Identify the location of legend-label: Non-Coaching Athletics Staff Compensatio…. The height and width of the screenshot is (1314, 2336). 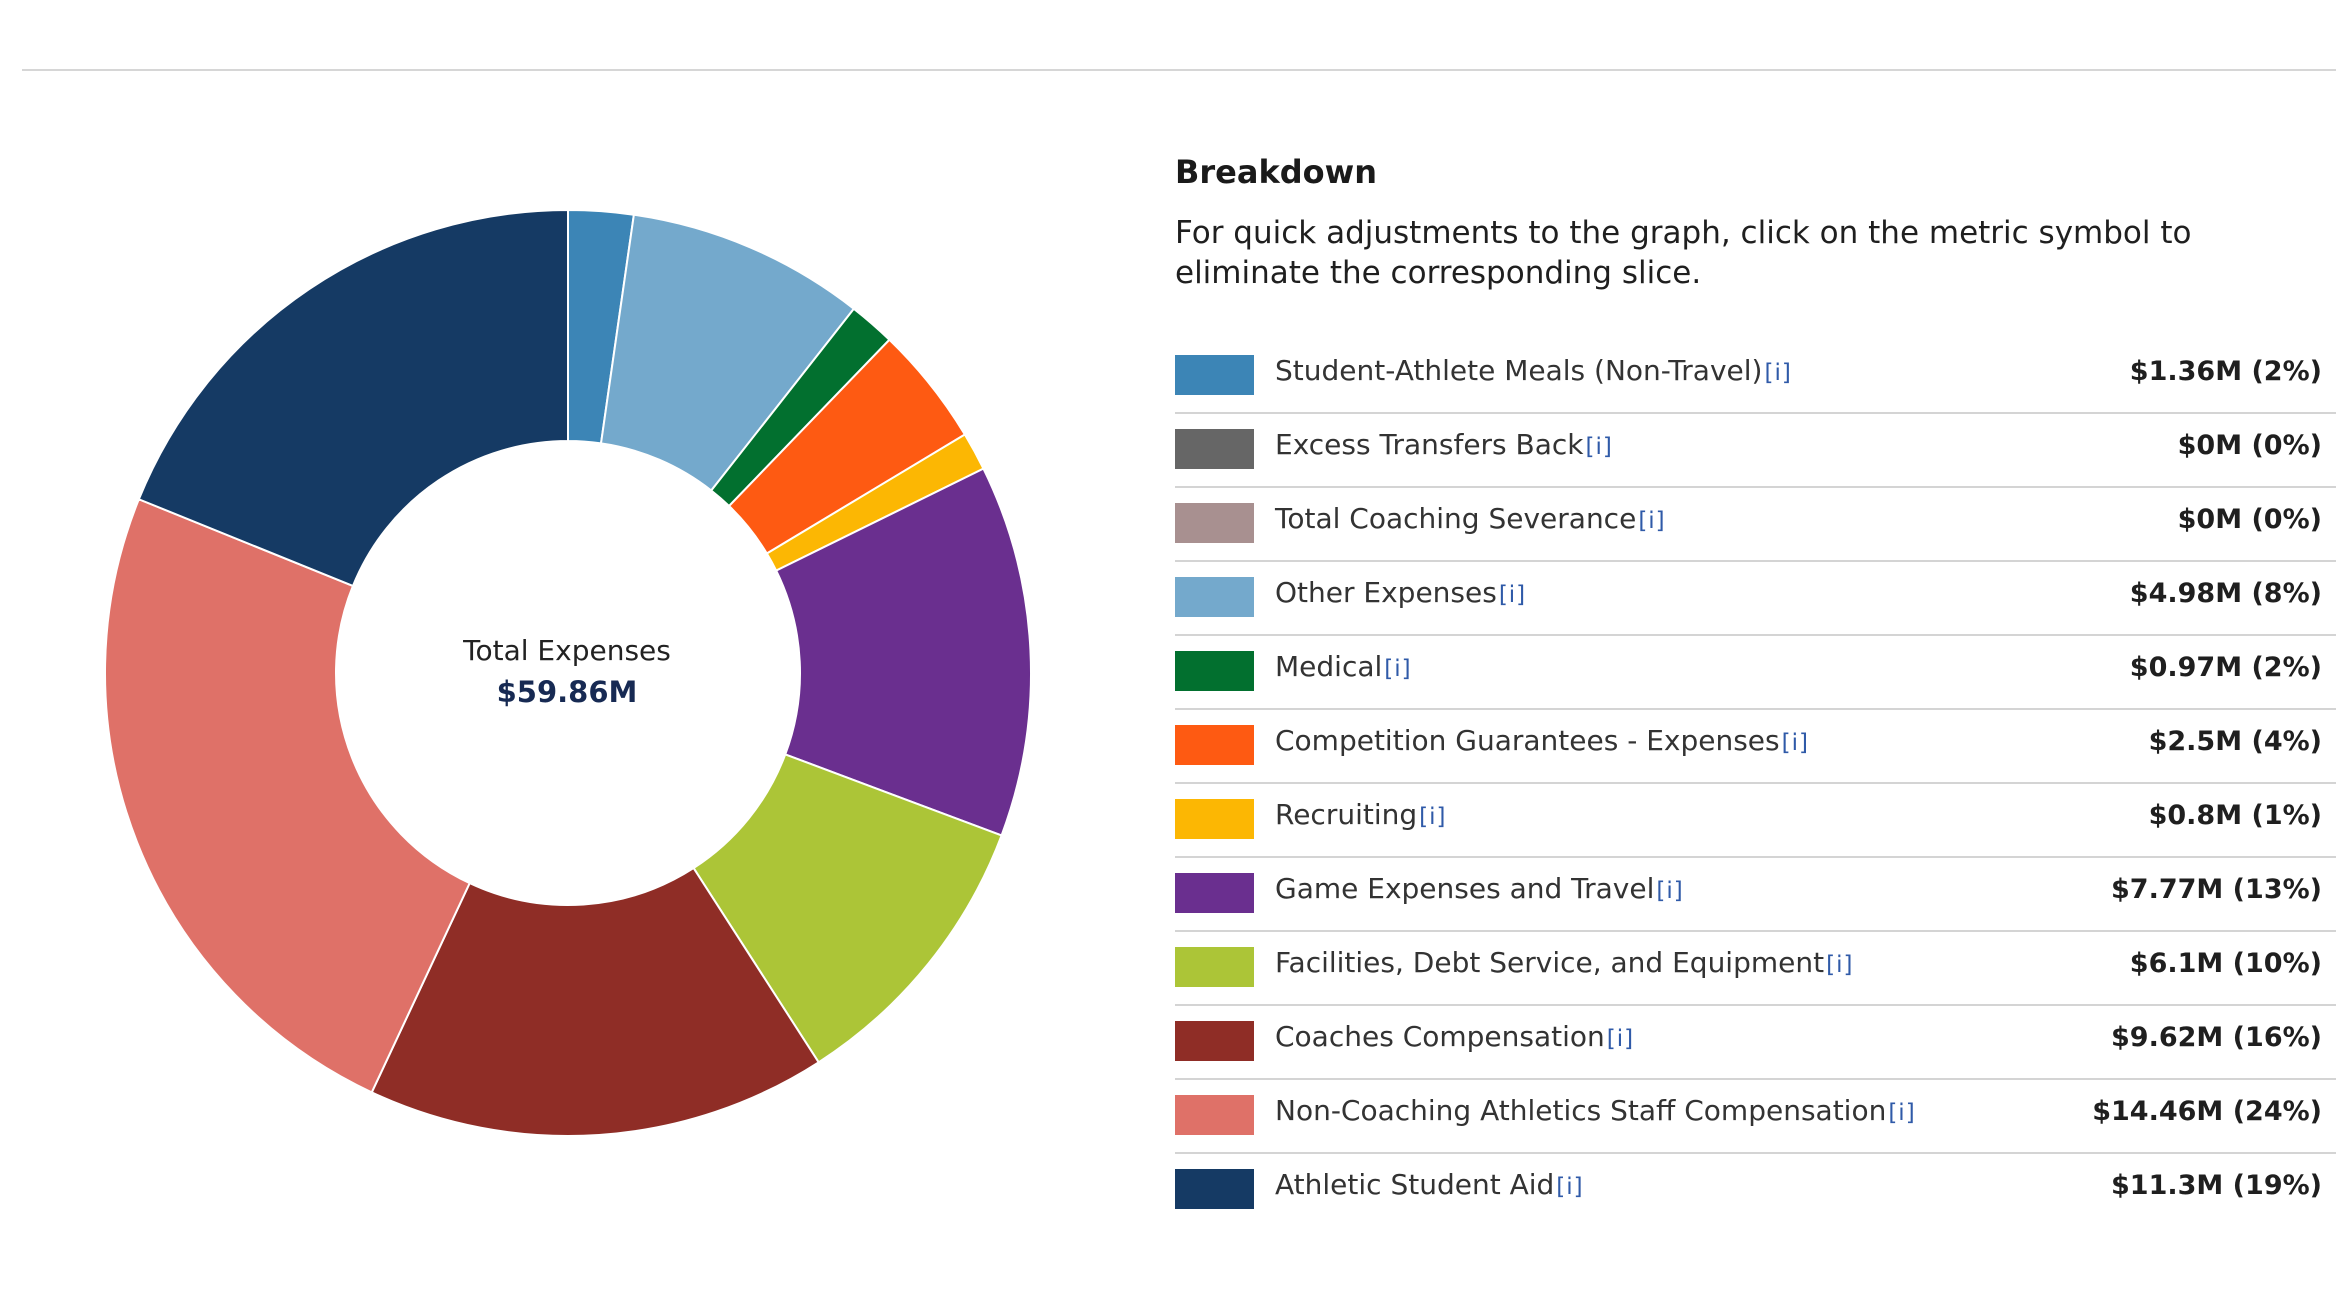
(1595, 1110).